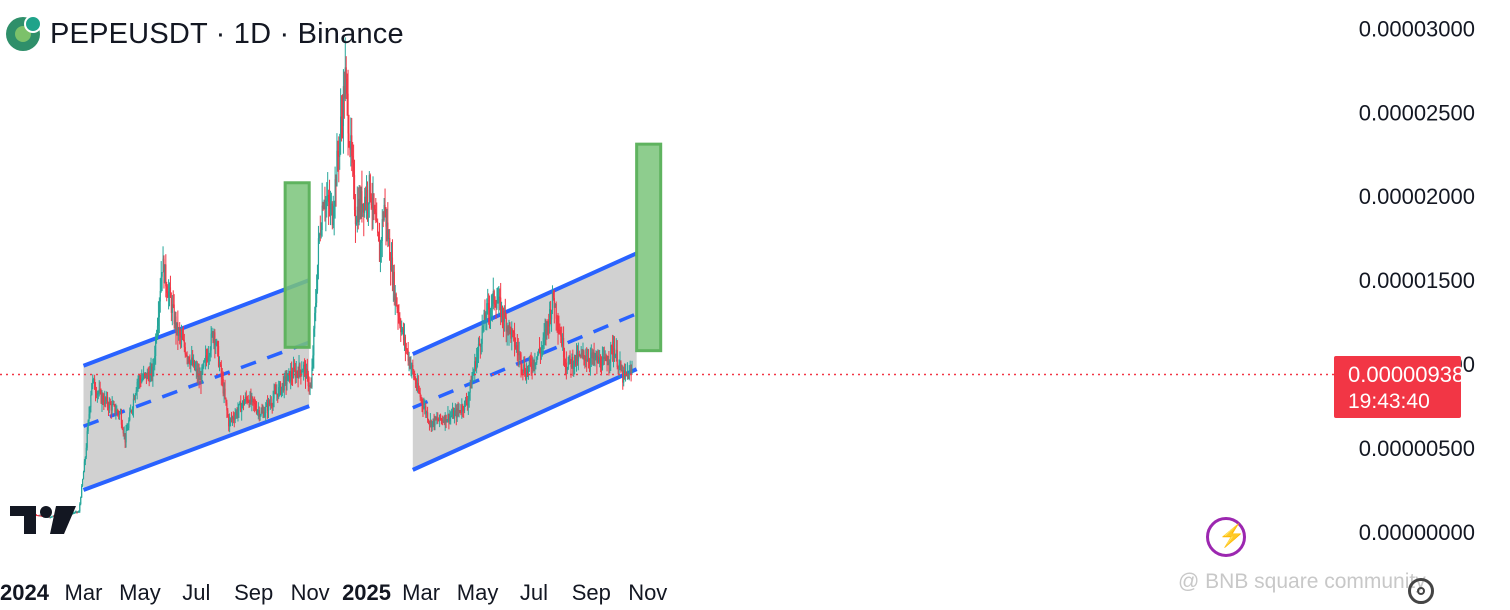 The height and width of the screenshot is (610, 1510). Describe the element at coordinates (1421, 591) in the screenshot. I see `settings-gear-icon` at that location.